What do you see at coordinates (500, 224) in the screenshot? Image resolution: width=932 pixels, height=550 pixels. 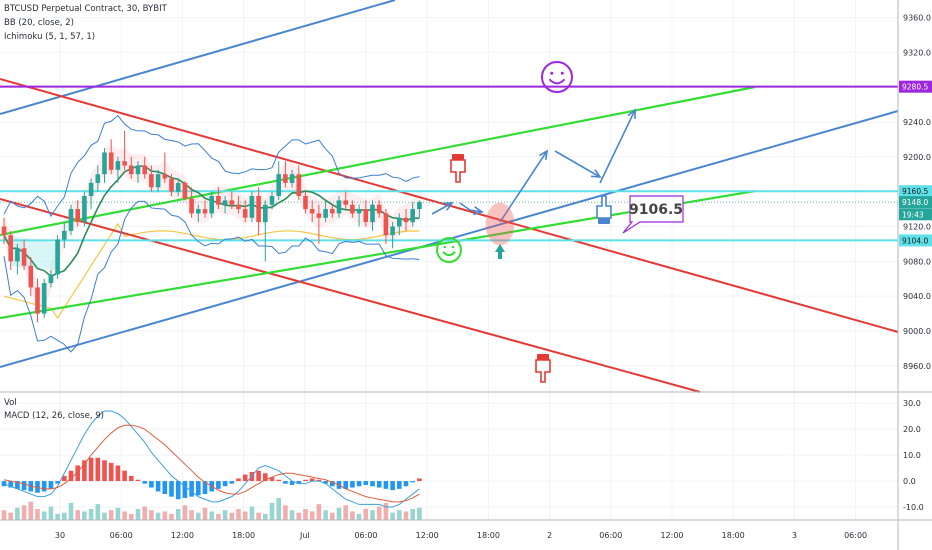 I see `highlight-circle` at bounding box center [500, 224].